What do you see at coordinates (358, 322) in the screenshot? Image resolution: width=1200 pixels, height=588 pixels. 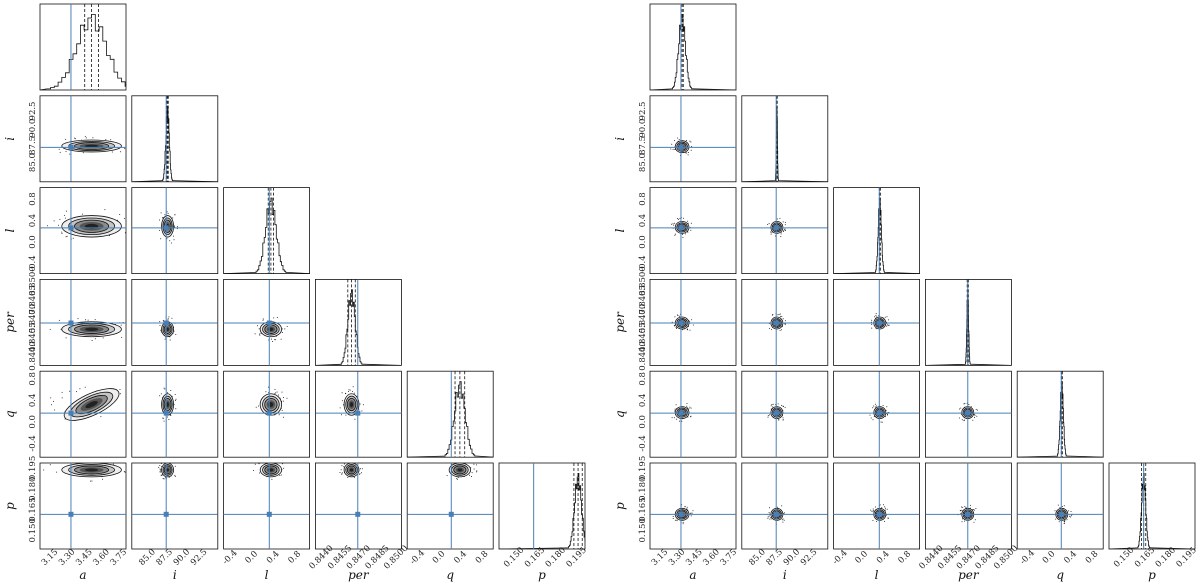 I see `hist-panel-per` at bounding box center [358, 322].